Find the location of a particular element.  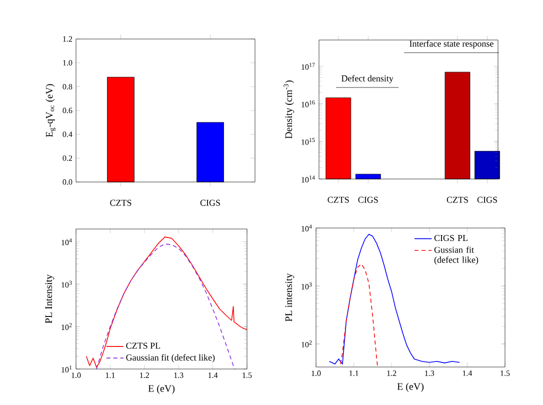

annotation: Defect density is located at coordinates (367, 79).